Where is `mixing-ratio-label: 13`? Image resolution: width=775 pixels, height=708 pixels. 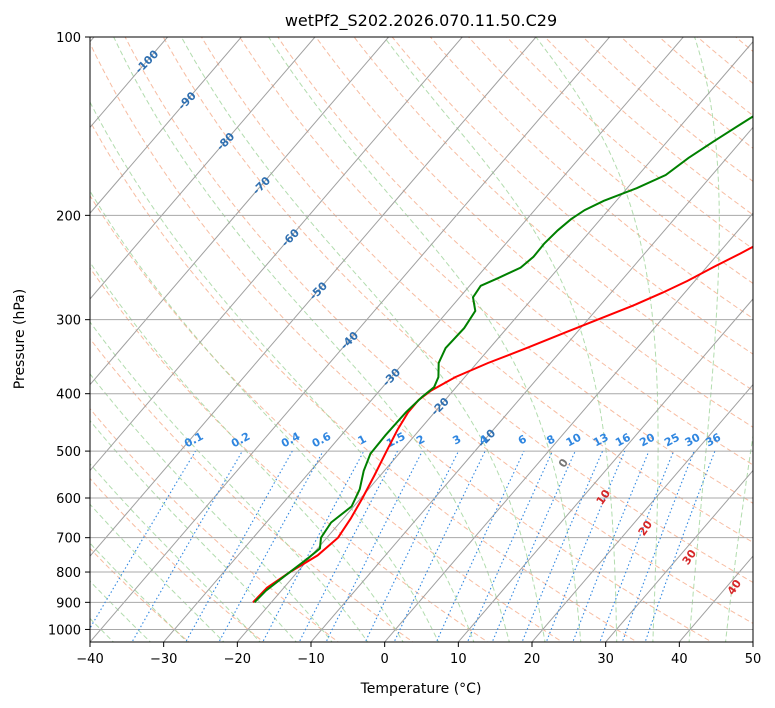
mixing-ratio-label: 13 is located at coordinates (601, 440).